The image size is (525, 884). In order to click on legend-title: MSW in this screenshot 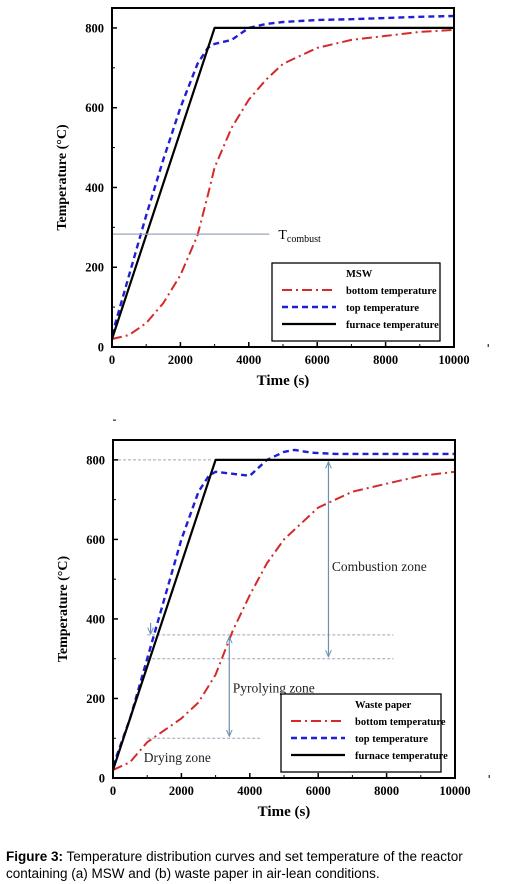, I will do `click(359, 274)`.